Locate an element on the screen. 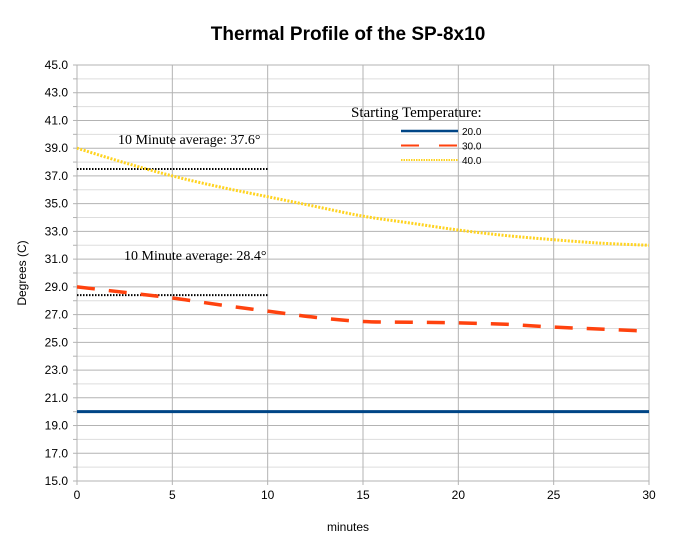 The width and height of the screenshot is (688, 552). x-tick-label: 0 is located at coordinates (77, 495).